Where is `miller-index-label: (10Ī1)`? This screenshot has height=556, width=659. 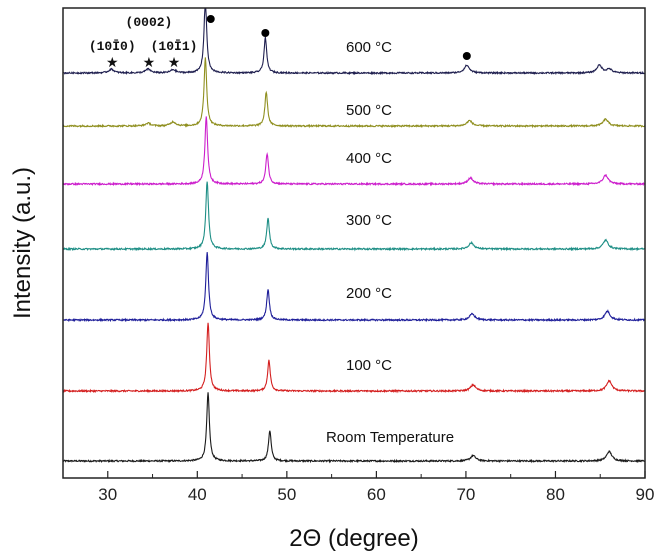
miller-index-label: (10Ī1) is located at coordinates (174, 46).